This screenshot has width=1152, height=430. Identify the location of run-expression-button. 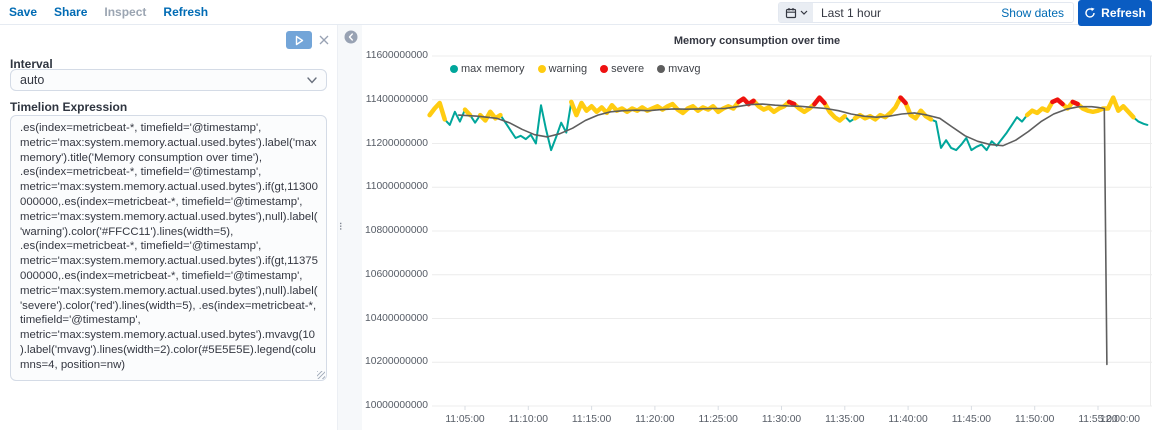
(299, 40).